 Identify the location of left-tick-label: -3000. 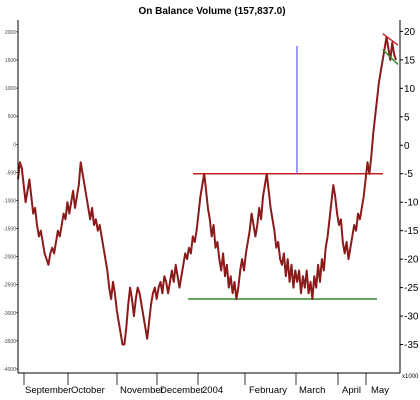
(9, 314).